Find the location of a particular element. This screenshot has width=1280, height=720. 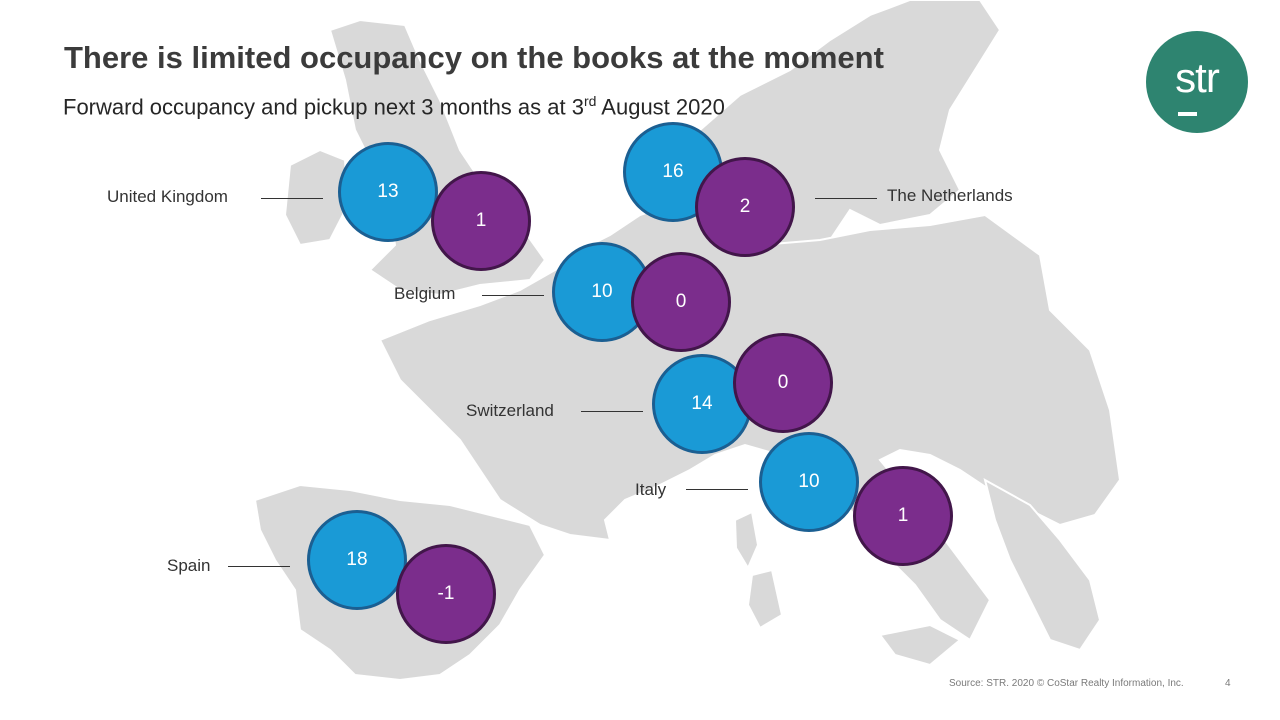

str-logo: str is located at coordinates (1197, 82).